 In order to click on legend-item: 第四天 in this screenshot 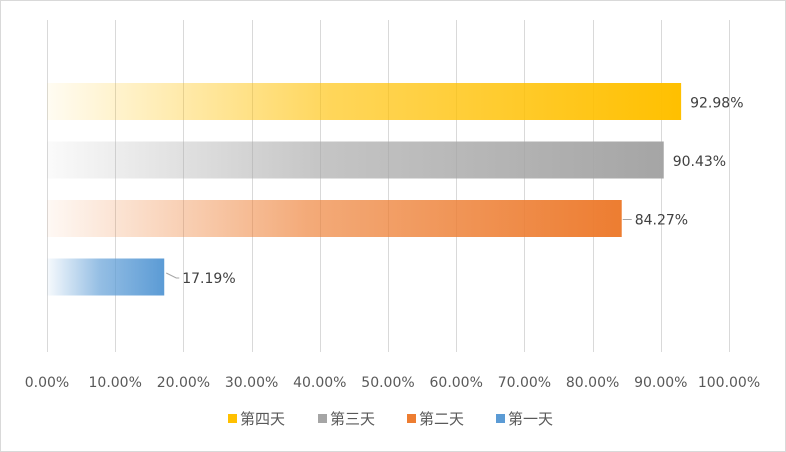, I will do `click(256, 419)`.